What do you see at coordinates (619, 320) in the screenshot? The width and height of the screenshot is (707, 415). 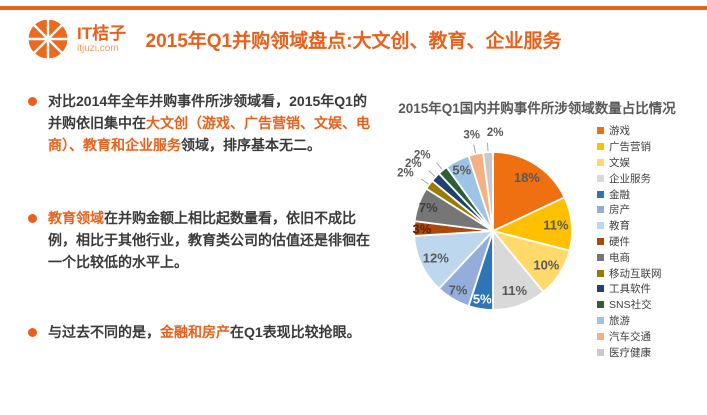 I see `legend-label: 旅游` at bounding box center [619, 320].